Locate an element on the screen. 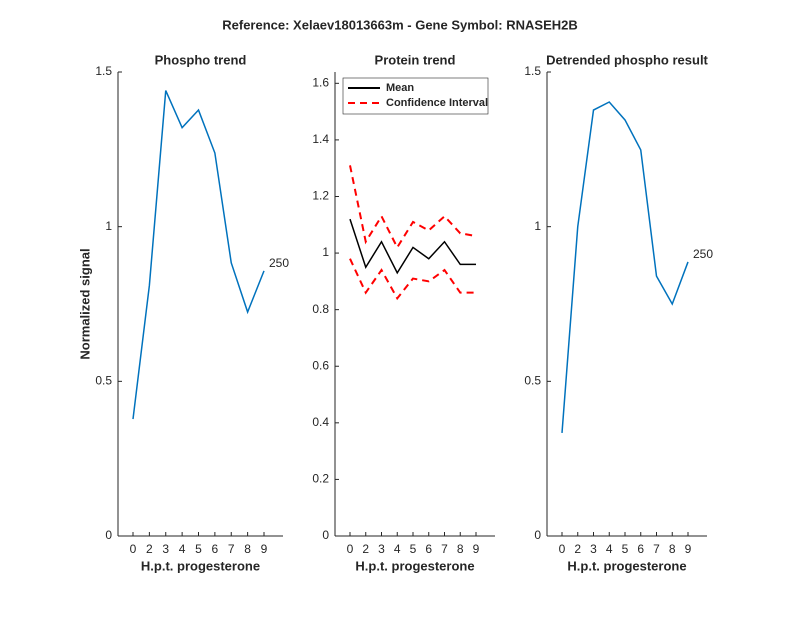 This screenshot has height=623, width=800. y-tick-label: 0.2 is located at coordinates (320, 479).